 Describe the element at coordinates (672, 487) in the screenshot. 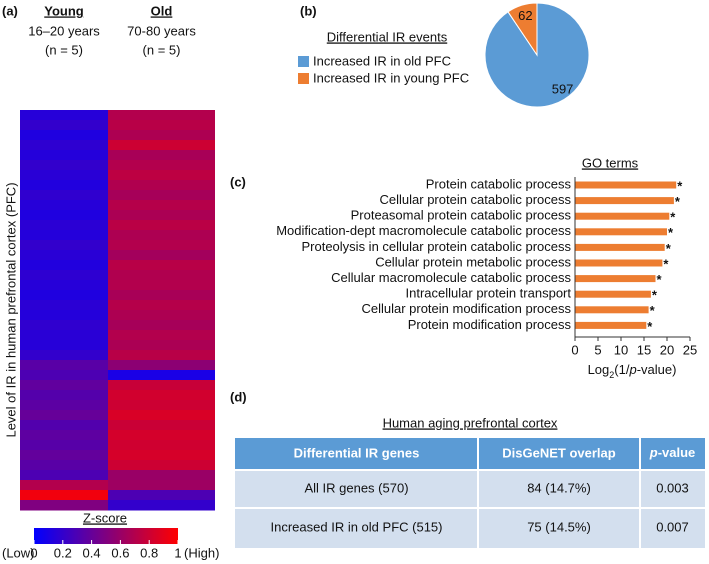

I see `table-cell: 0.003` at that location.